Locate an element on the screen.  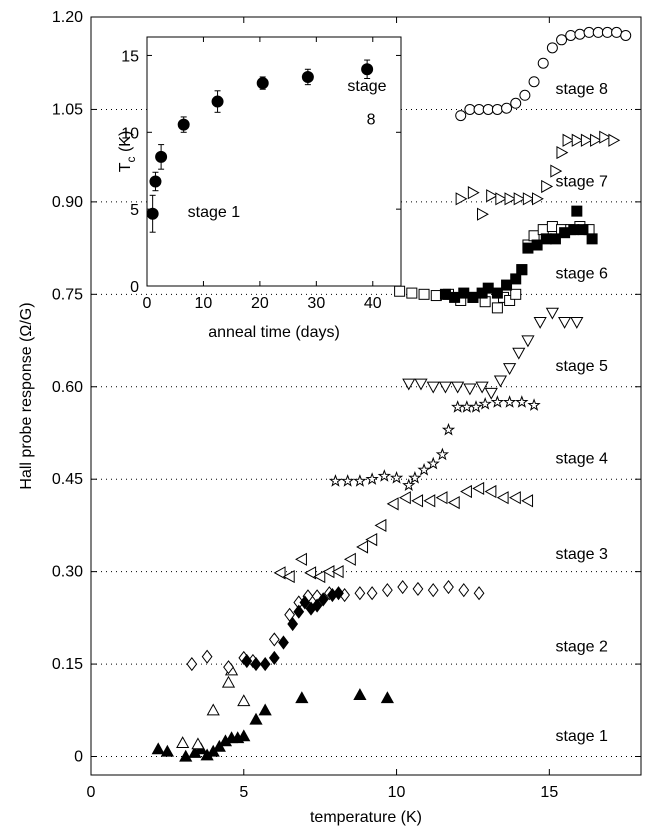
inset-series is located at coordinates (260, 146).